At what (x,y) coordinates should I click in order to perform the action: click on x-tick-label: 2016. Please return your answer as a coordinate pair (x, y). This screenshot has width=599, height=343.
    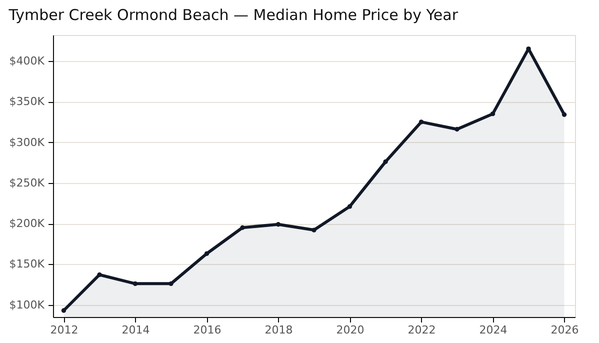
    Looking at the image, I should click on (207, 330).